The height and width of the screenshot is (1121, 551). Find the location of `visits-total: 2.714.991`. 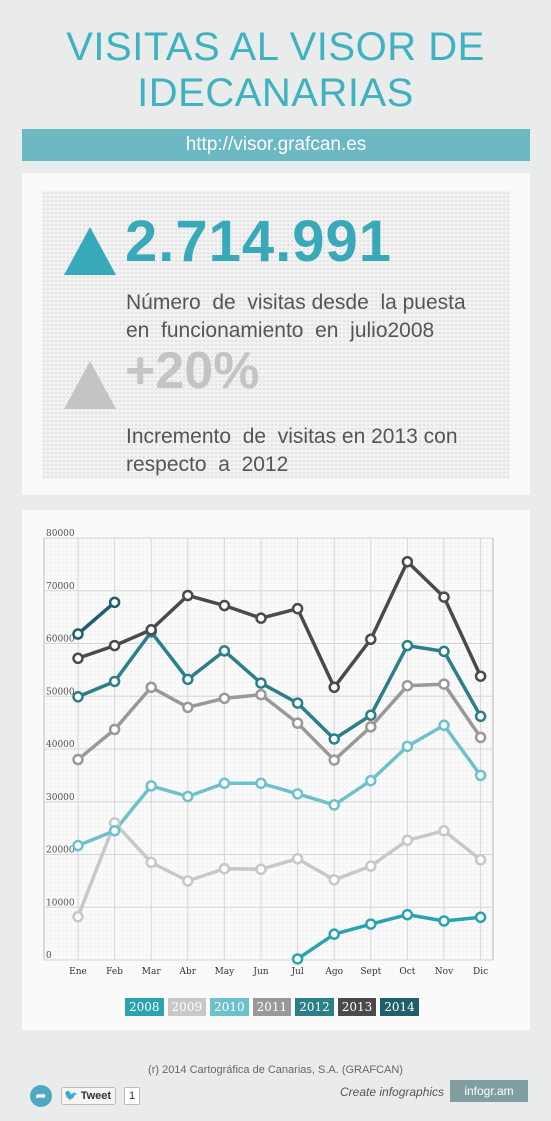

visits-total: 2.714.991 is located at coordinates (259, 241).